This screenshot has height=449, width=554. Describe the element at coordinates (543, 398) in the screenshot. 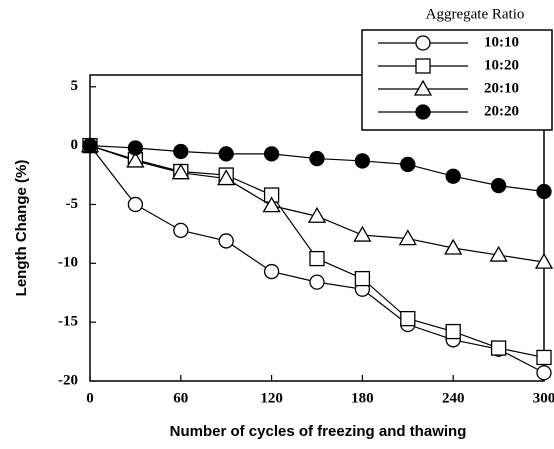

I see `x-tick-label: 300` at that location.